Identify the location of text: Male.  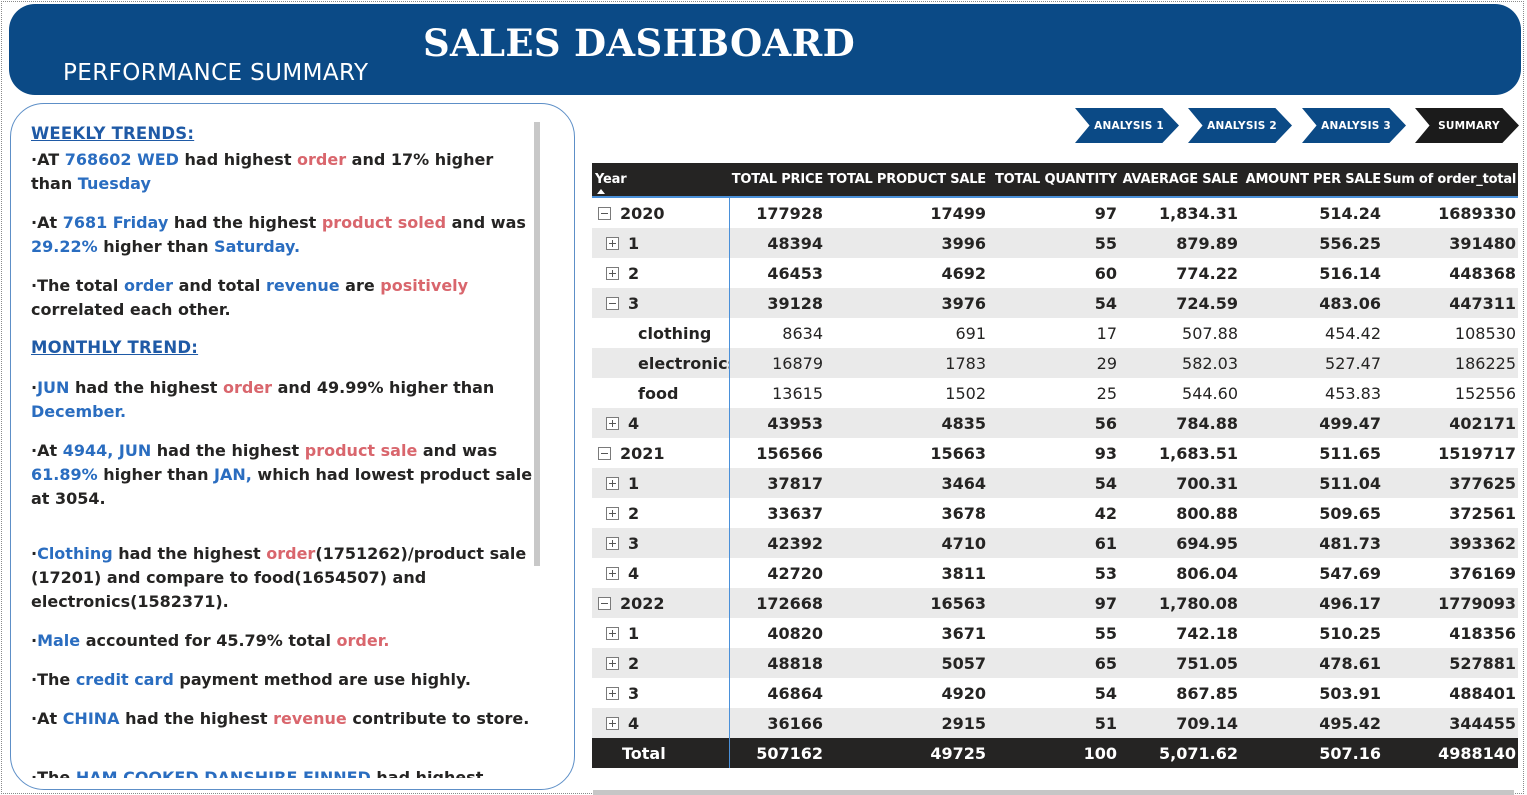
(59, 640).